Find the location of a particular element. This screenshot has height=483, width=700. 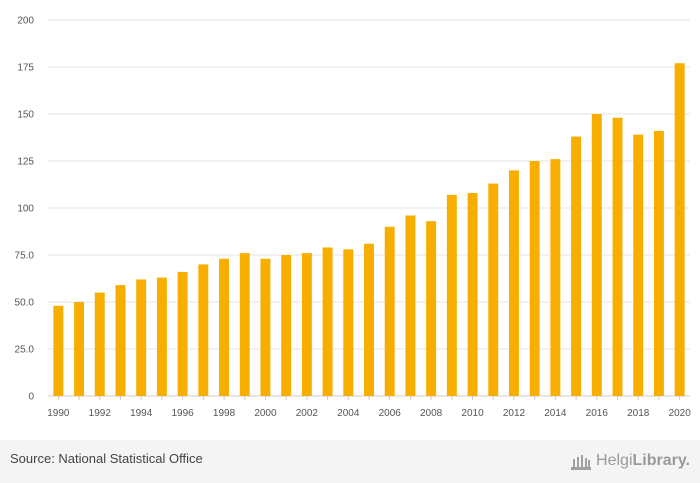

x-tick-label: 1998 is located at coordinates (224, 413).